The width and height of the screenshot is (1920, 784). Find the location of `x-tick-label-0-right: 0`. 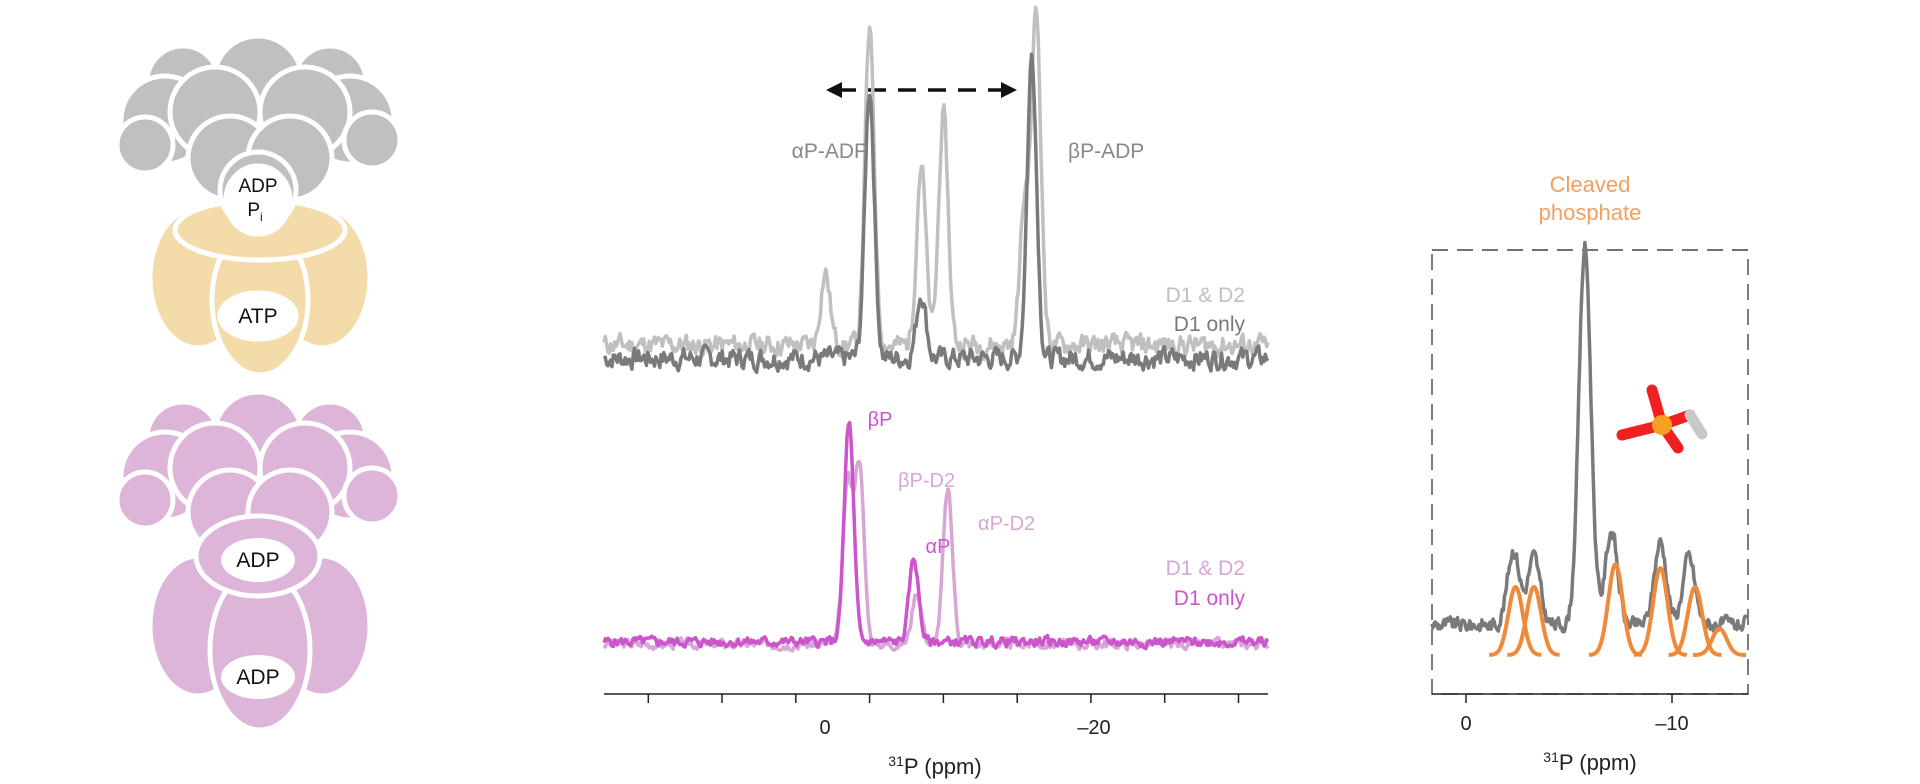

x-tick-label-0-right: 0 is located at coordinates (1465, 724).